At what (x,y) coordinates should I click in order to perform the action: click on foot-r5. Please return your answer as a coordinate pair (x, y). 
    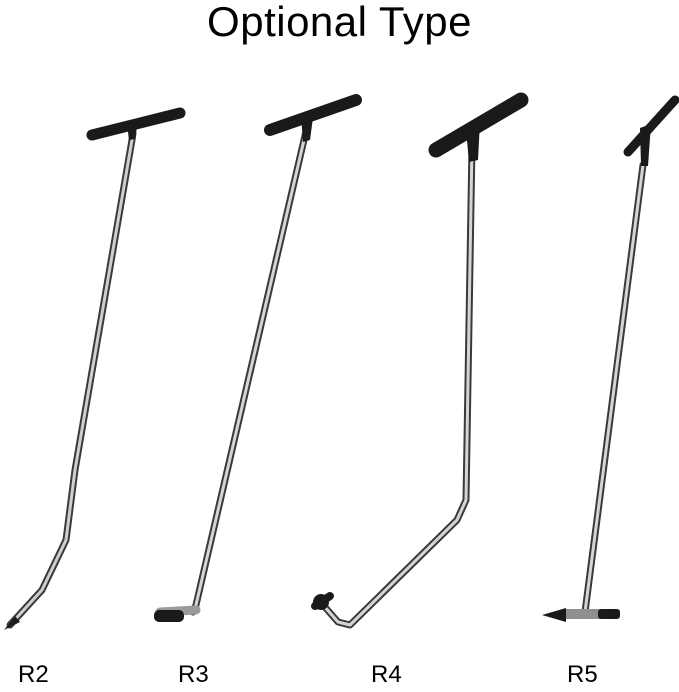
    Looking at the image, I should click on (609, 614).